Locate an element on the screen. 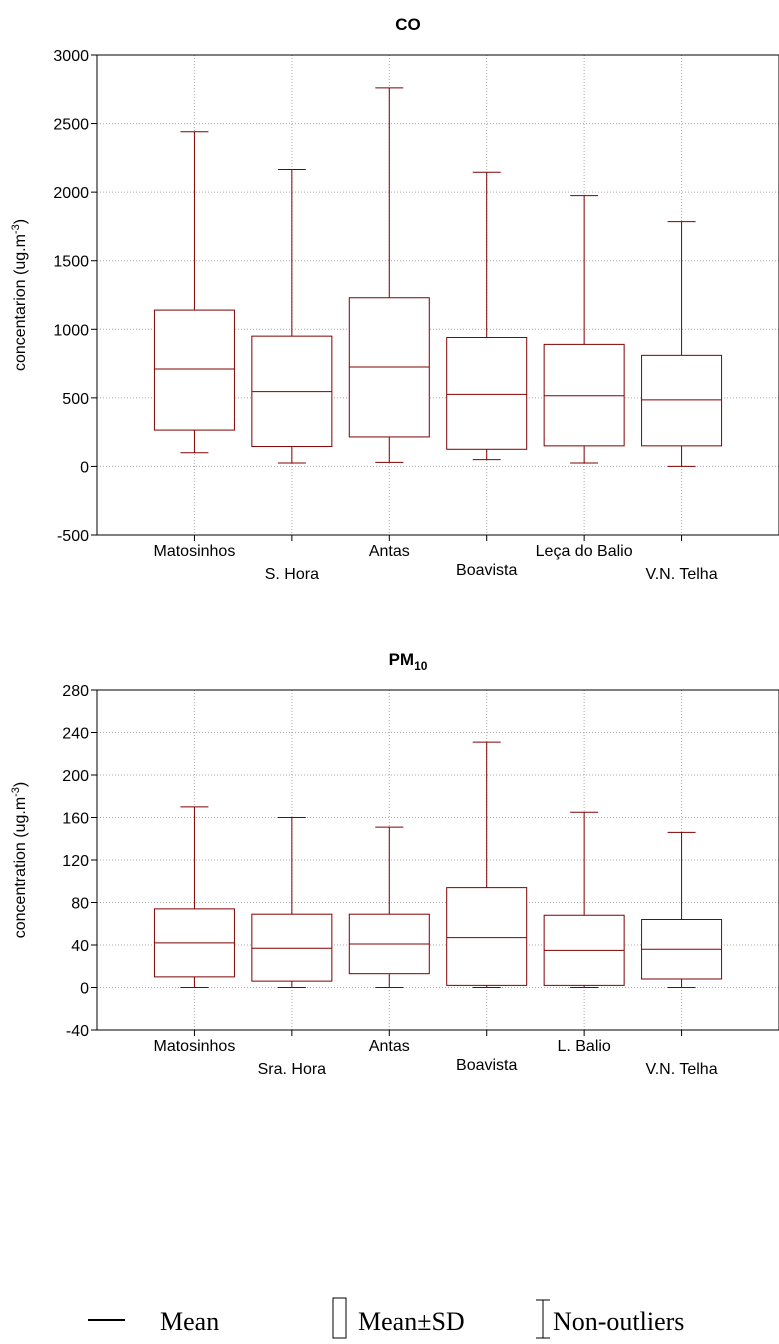  y-tick-label: 240 is located at coordinates (75, 734).